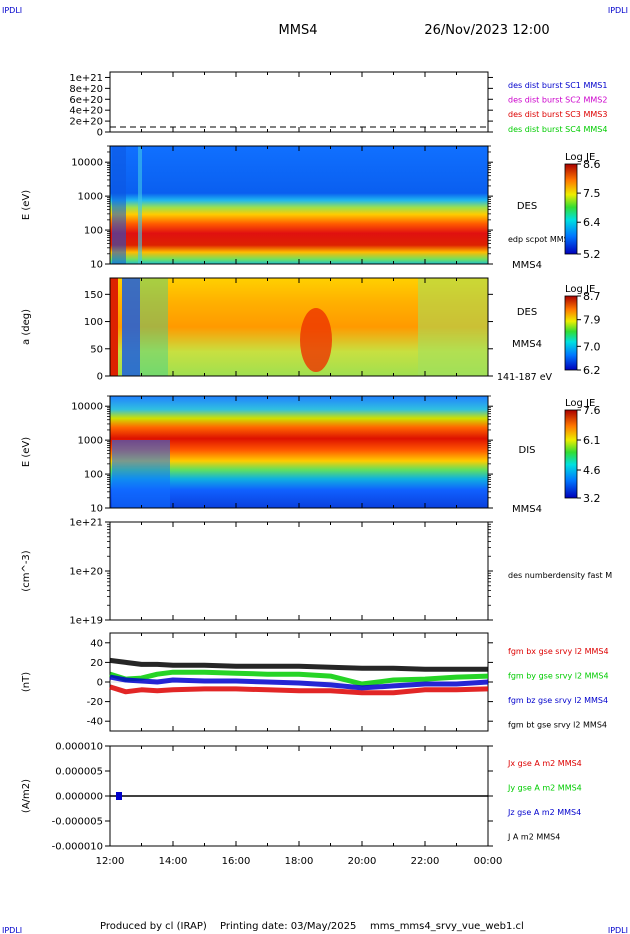 The height and width of the screenshot is (934, 630). I want to click on colorbar-tick-label: 8.7, so click(592, 296).